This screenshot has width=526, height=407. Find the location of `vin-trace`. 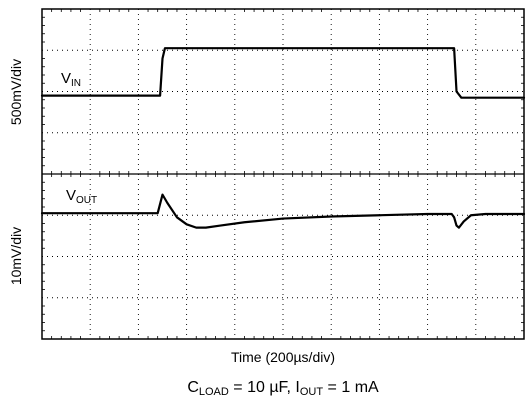

vin-trace is located at coordinates (283, 73).